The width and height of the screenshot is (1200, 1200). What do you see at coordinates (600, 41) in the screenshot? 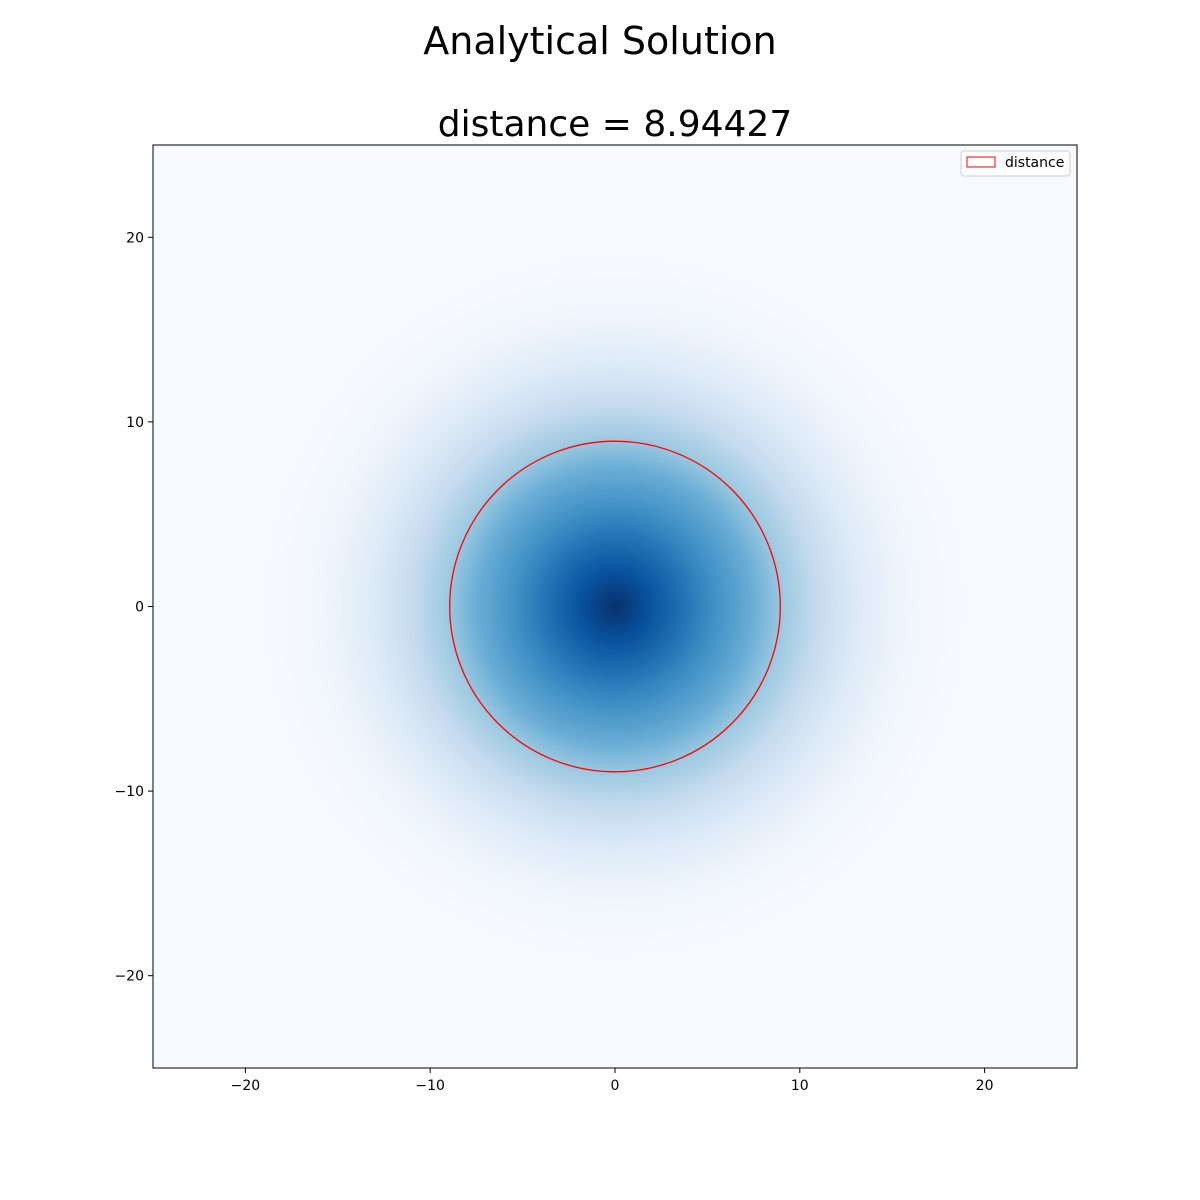
I see `figure-title: Analytical Solution` at bounding box center [600, 41].